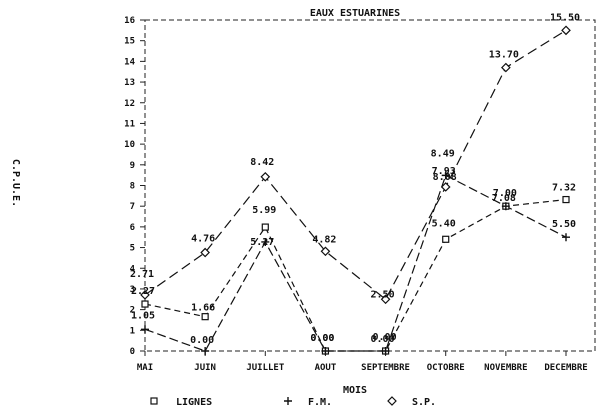  I want to click on y-tick-label: 12, so click(129, 104).